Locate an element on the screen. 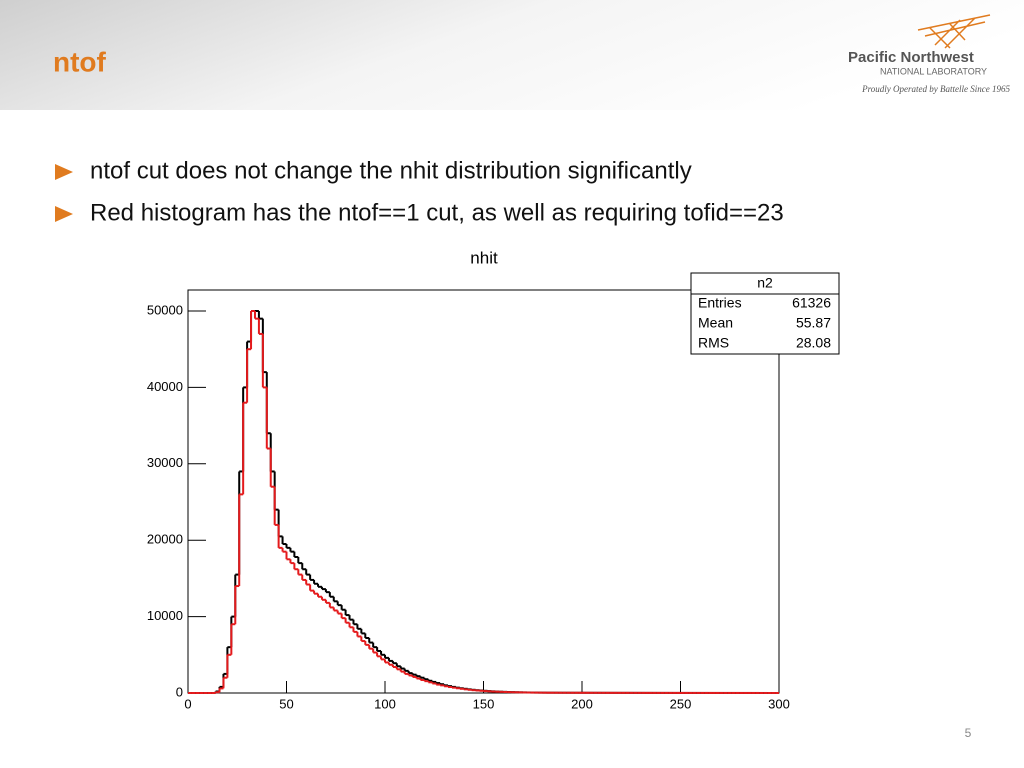 The height and width of the screenshot is (768, 1024). header-band is located at coordinates (512, 55).